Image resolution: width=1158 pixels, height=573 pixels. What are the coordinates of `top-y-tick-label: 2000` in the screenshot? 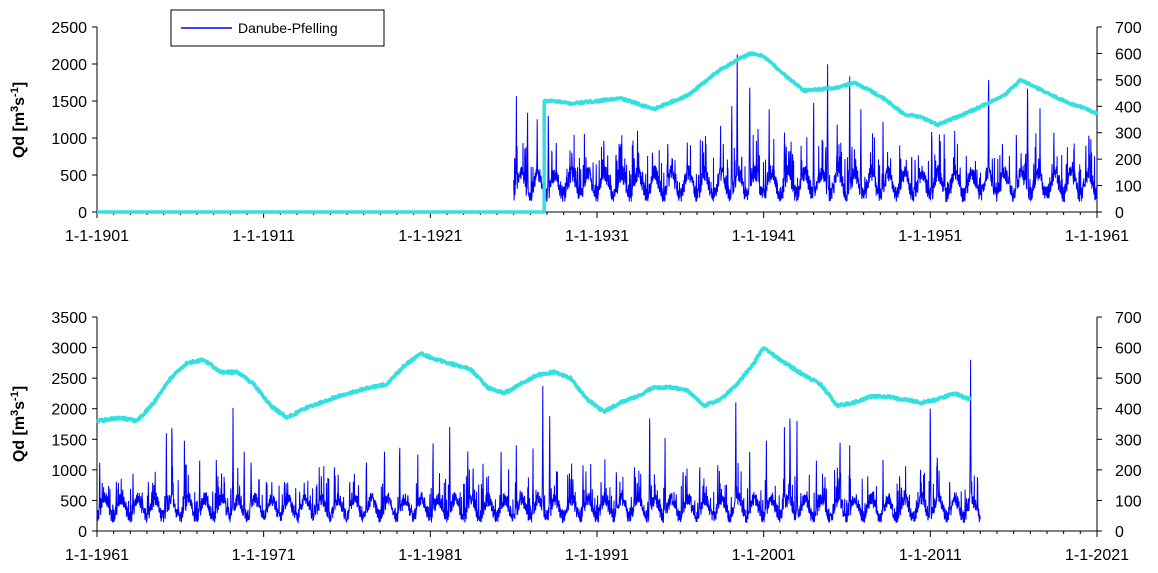 It's located at (69, 65).